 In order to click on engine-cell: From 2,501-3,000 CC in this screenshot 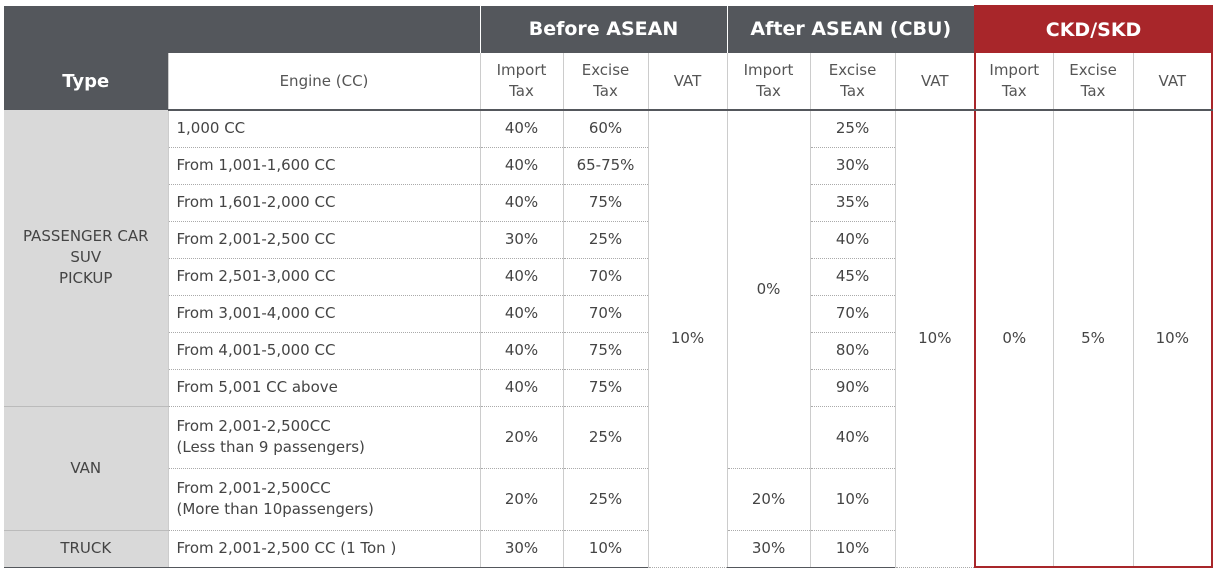, I will do `click(323, 277)`.